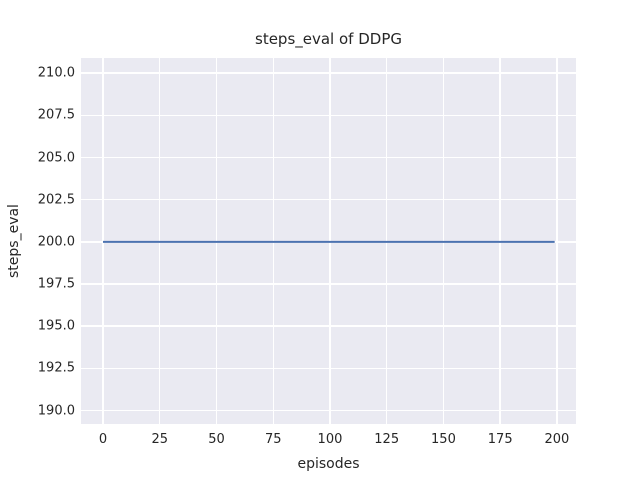 The height and width of the screenshot is (480, 640). What do you see at coordinates (56, 284) in the screenshot?
I see `y-tick-label: 197.5` at bounding box center [56, 284].